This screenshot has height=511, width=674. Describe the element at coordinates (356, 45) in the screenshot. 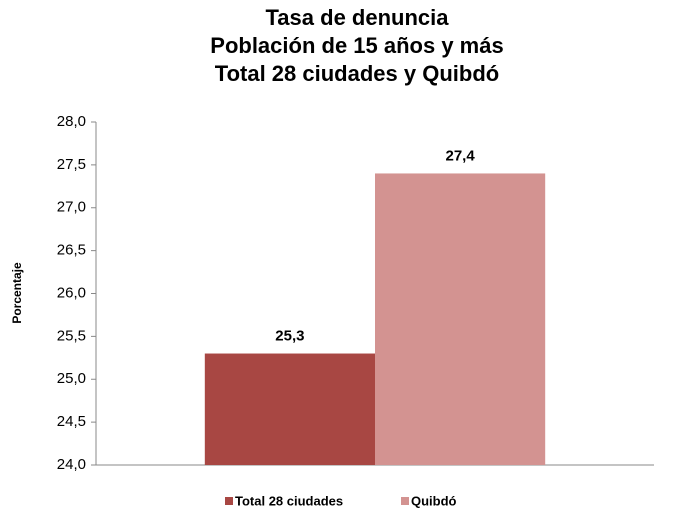

I see `chart-title: Población de 15 años y más` at that location.